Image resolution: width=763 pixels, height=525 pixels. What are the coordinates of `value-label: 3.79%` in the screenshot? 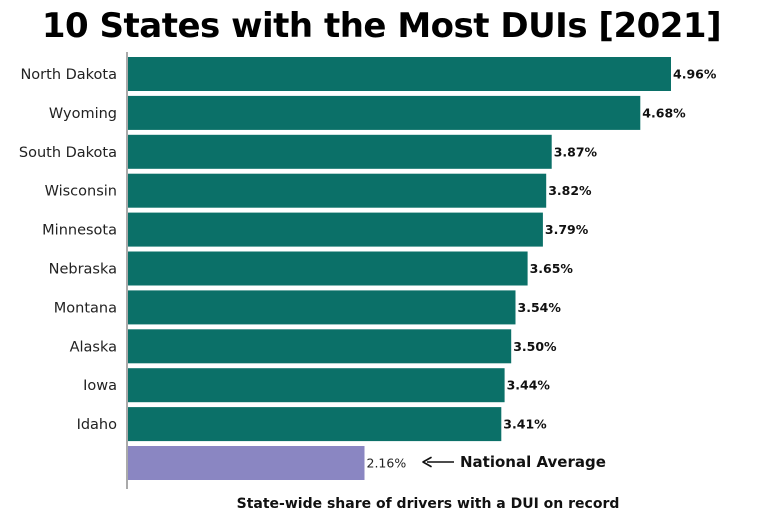 It's located at (567, 229).